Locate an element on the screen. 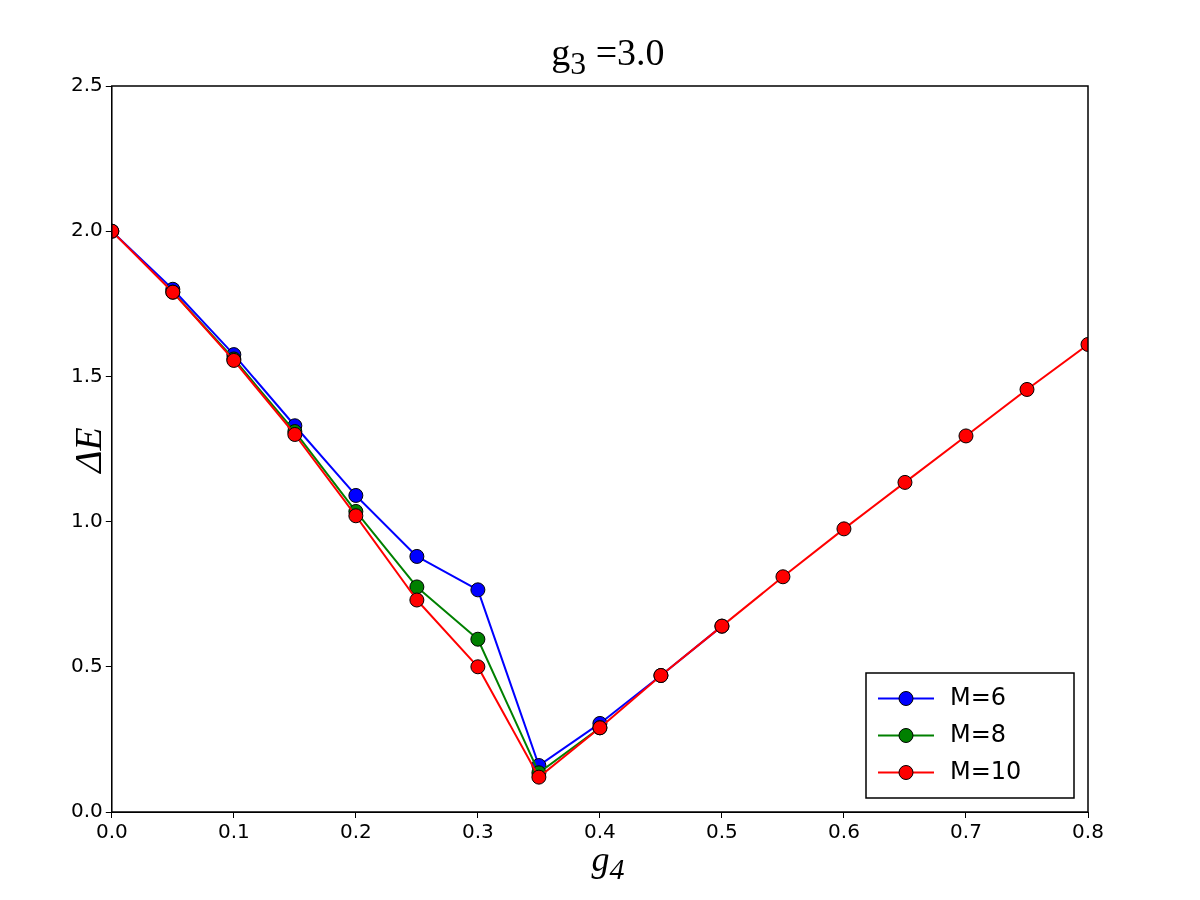  x-tick-label: 0.3 is located at coordinates (477, 831).